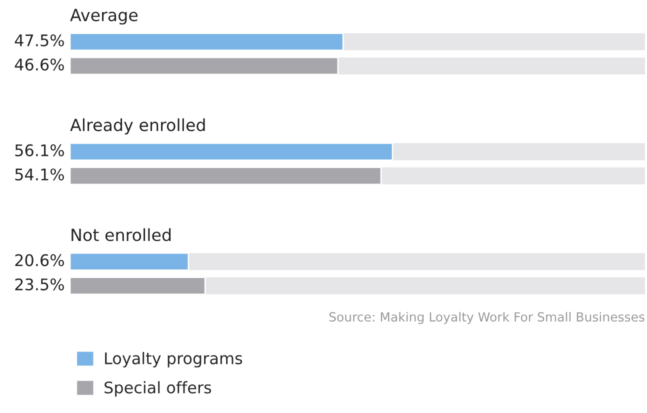 This screenshot has height=413, width=647. Describe the element at coordinates (173, 360) in the screenshot. I see `legend-label: Loyalty programs` at that location.